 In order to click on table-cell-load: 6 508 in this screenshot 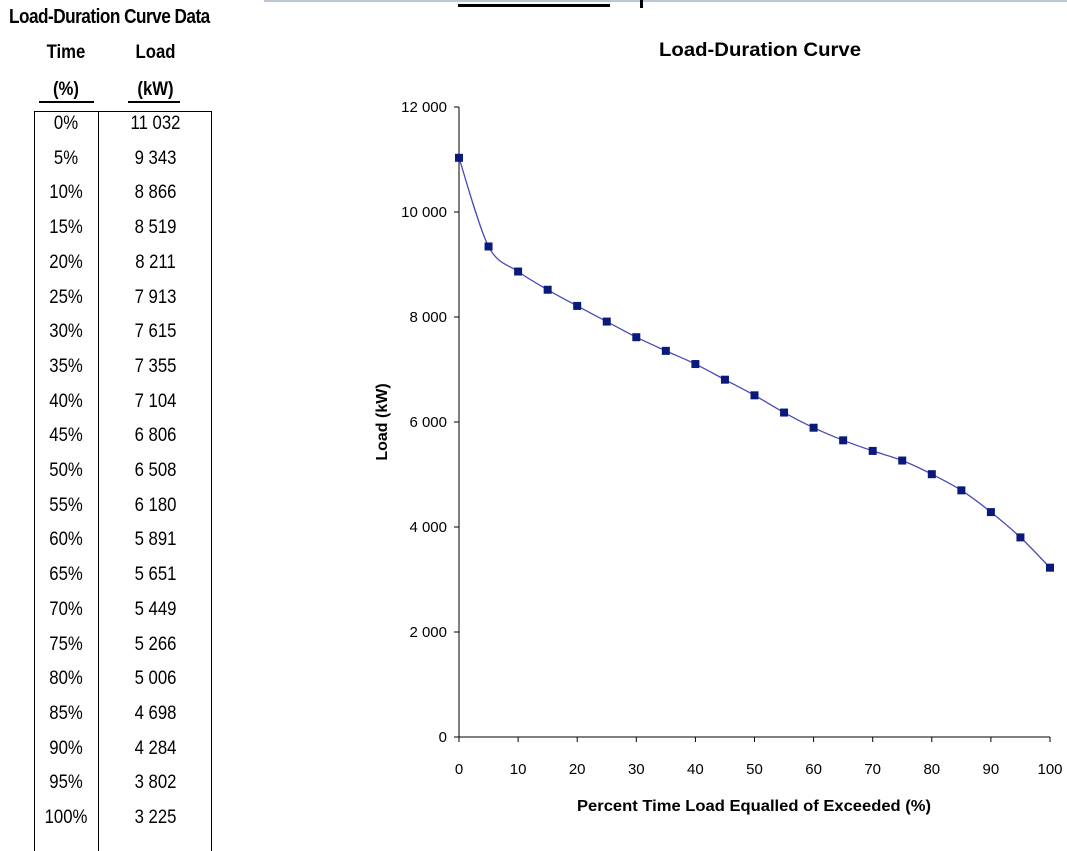, I will do `click(155, 470)`.